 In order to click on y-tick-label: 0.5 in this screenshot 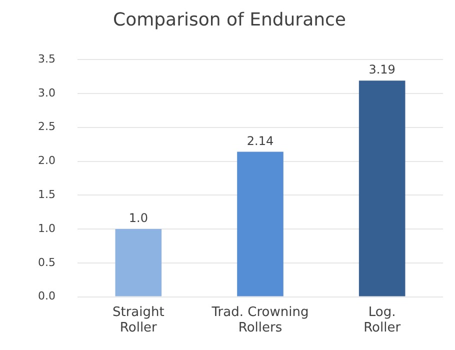, I will do `click(47, 262)`.